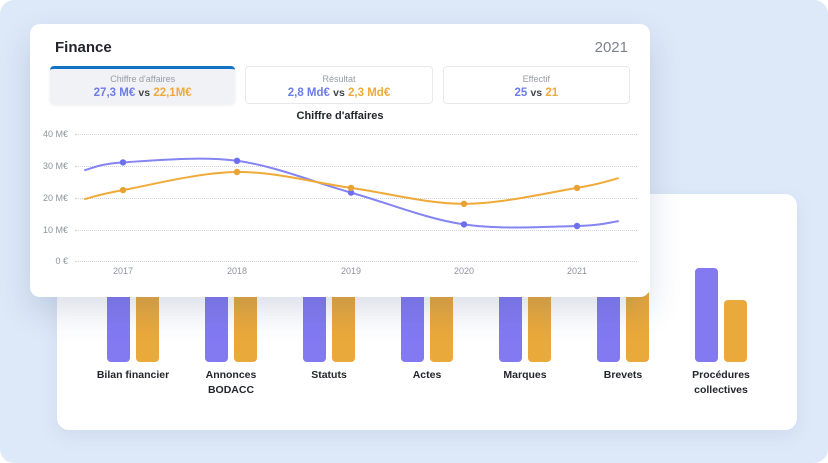  What do you see at coordinates (55, 134) in the screenshot?
I see `y-tick: 40 M€` at bounding box center [55, 134].